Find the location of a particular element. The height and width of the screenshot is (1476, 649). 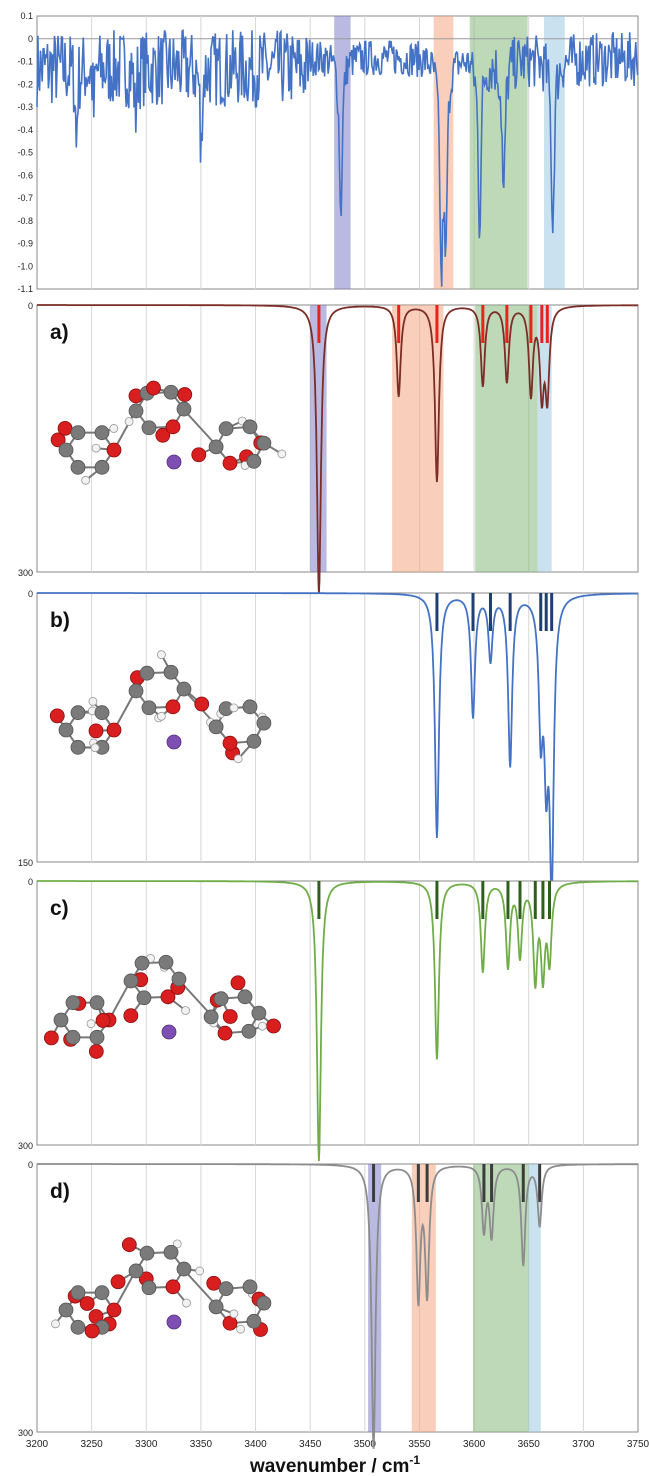

x-tick-label: 3700 is located at coordinates (583, 1444).